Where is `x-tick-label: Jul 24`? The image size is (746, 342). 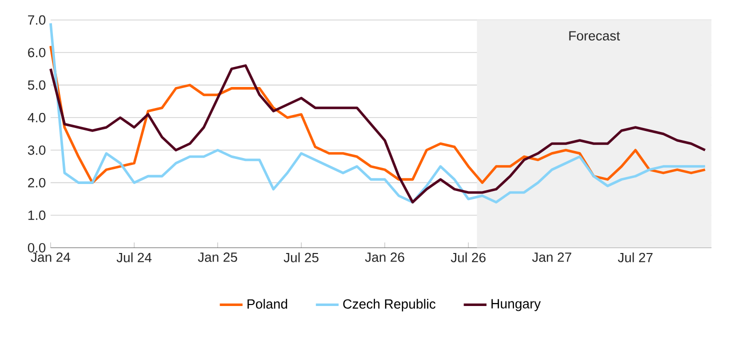 x-tick-label: Jul 24 is located at coordinates (134, 257).